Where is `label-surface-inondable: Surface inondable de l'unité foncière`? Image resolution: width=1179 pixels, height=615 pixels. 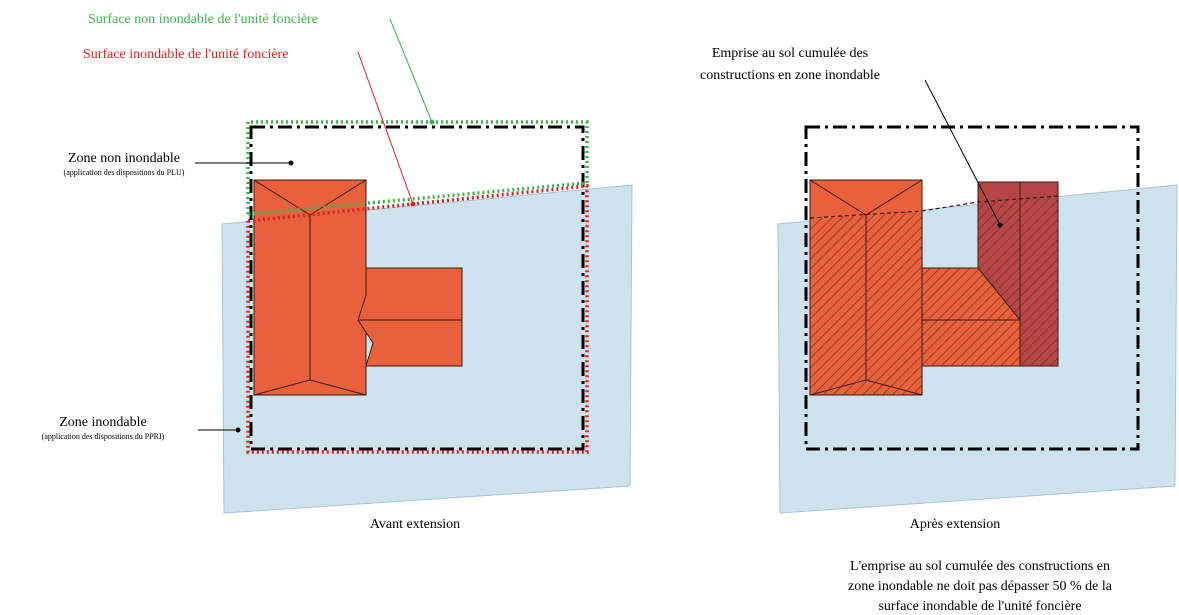
label-surface-inondable: Surface inondable de l'unité foncière is located at coordinates (185, 54).